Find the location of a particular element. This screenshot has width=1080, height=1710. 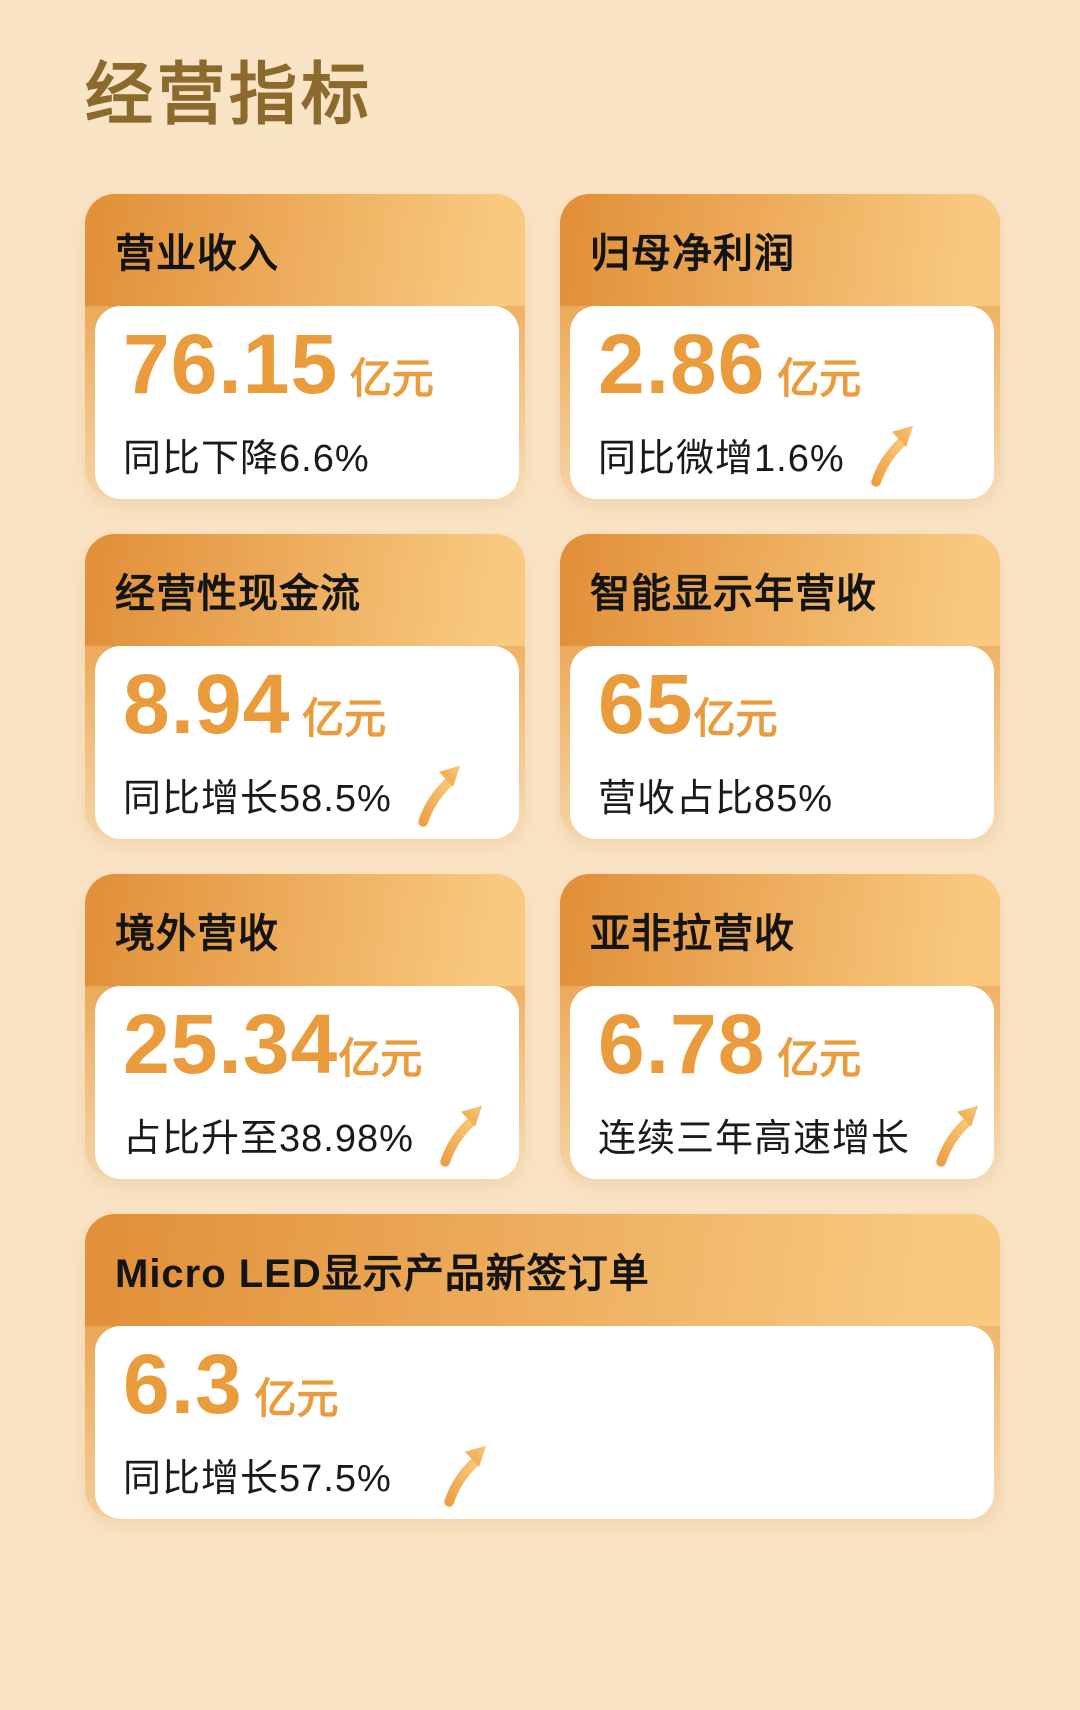

metric-title: Micro LED显示产品新签订单 is located at coordinates (382, 1274).